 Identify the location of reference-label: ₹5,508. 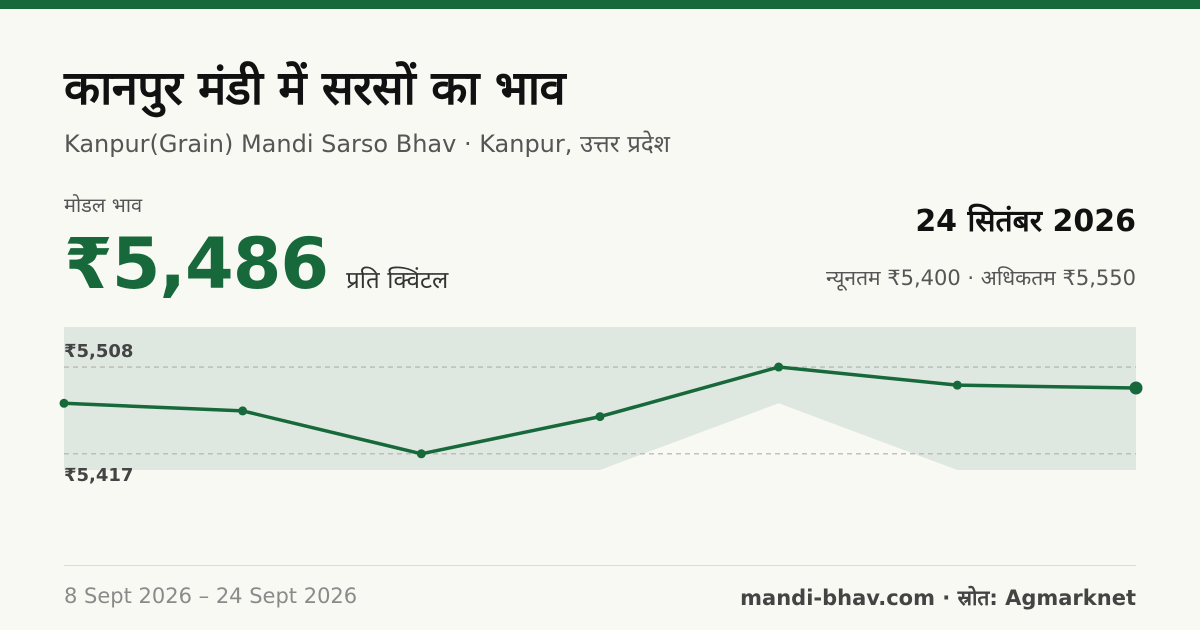
(98, 351).